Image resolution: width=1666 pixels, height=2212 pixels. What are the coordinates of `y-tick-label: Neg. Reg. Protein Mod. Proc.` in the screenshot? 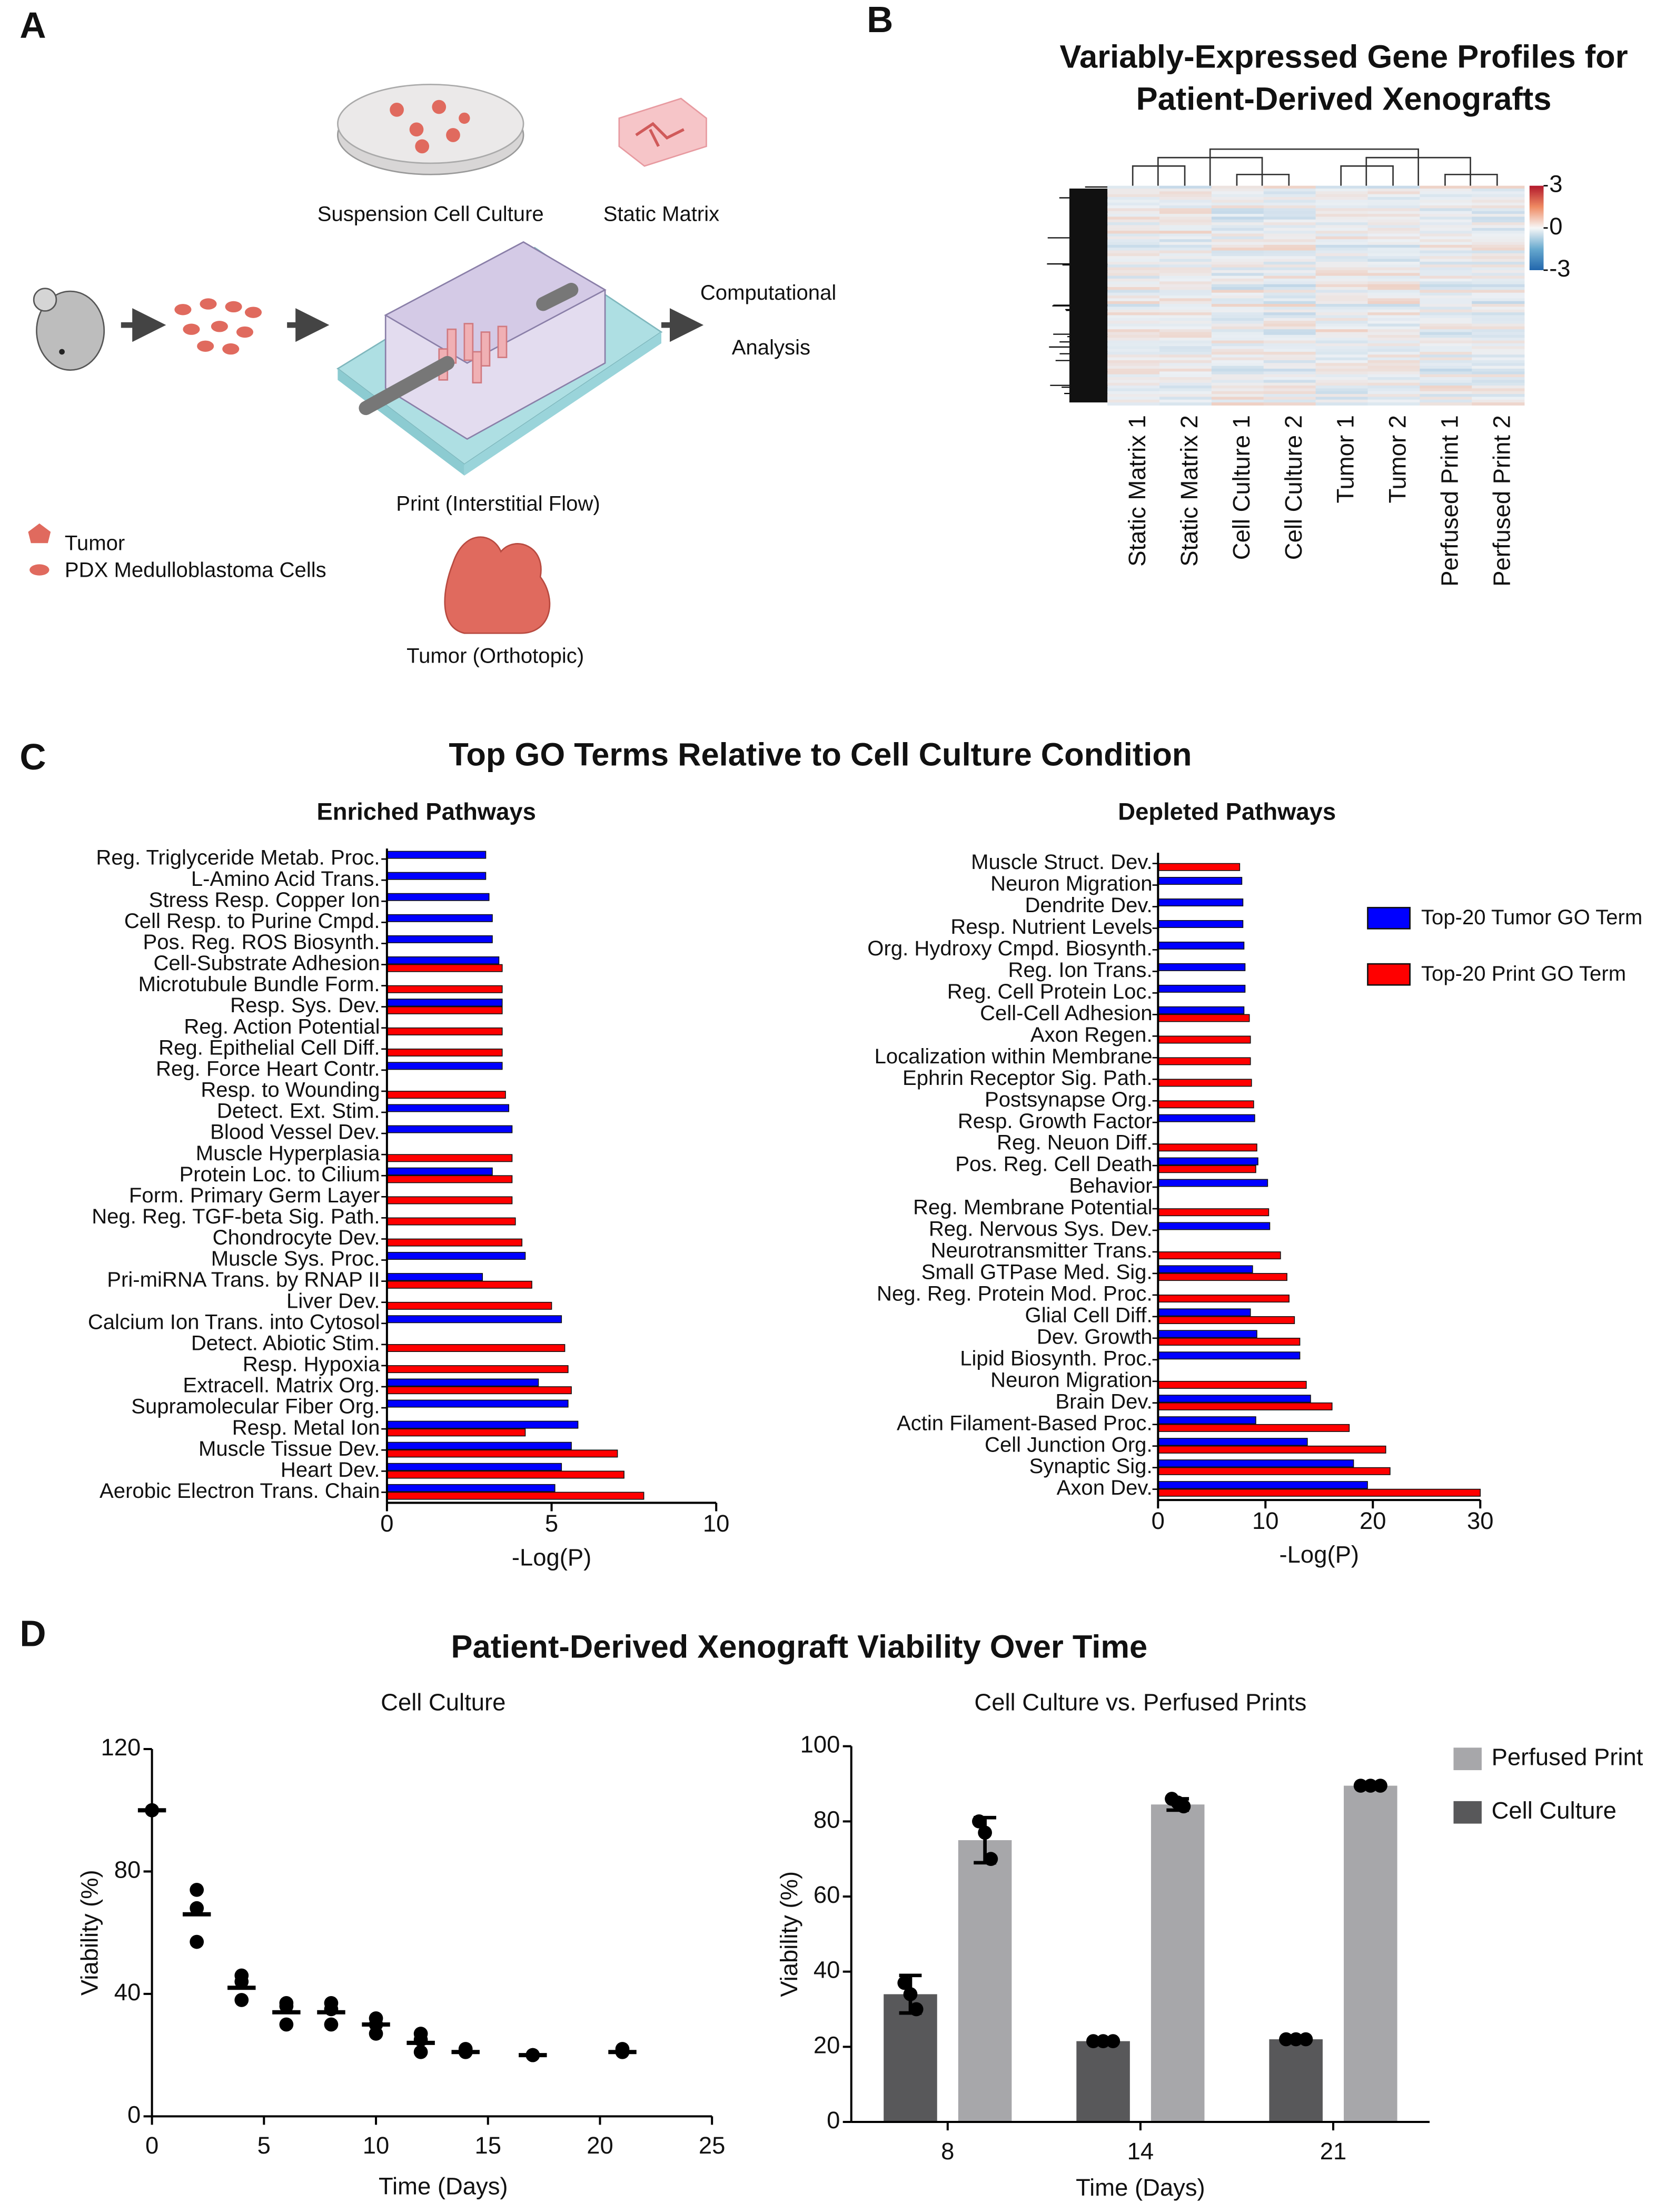 It's located at (1015, 1294).